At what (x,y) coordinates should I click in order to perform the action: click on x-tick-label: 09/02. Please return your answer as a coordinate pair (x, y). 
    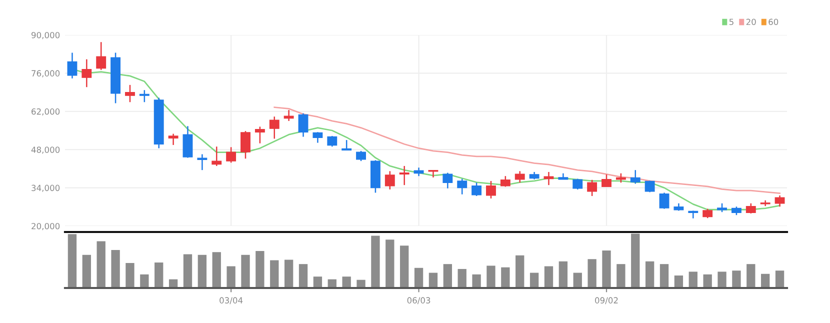
    Looking at the image, I should click on (606, 300).